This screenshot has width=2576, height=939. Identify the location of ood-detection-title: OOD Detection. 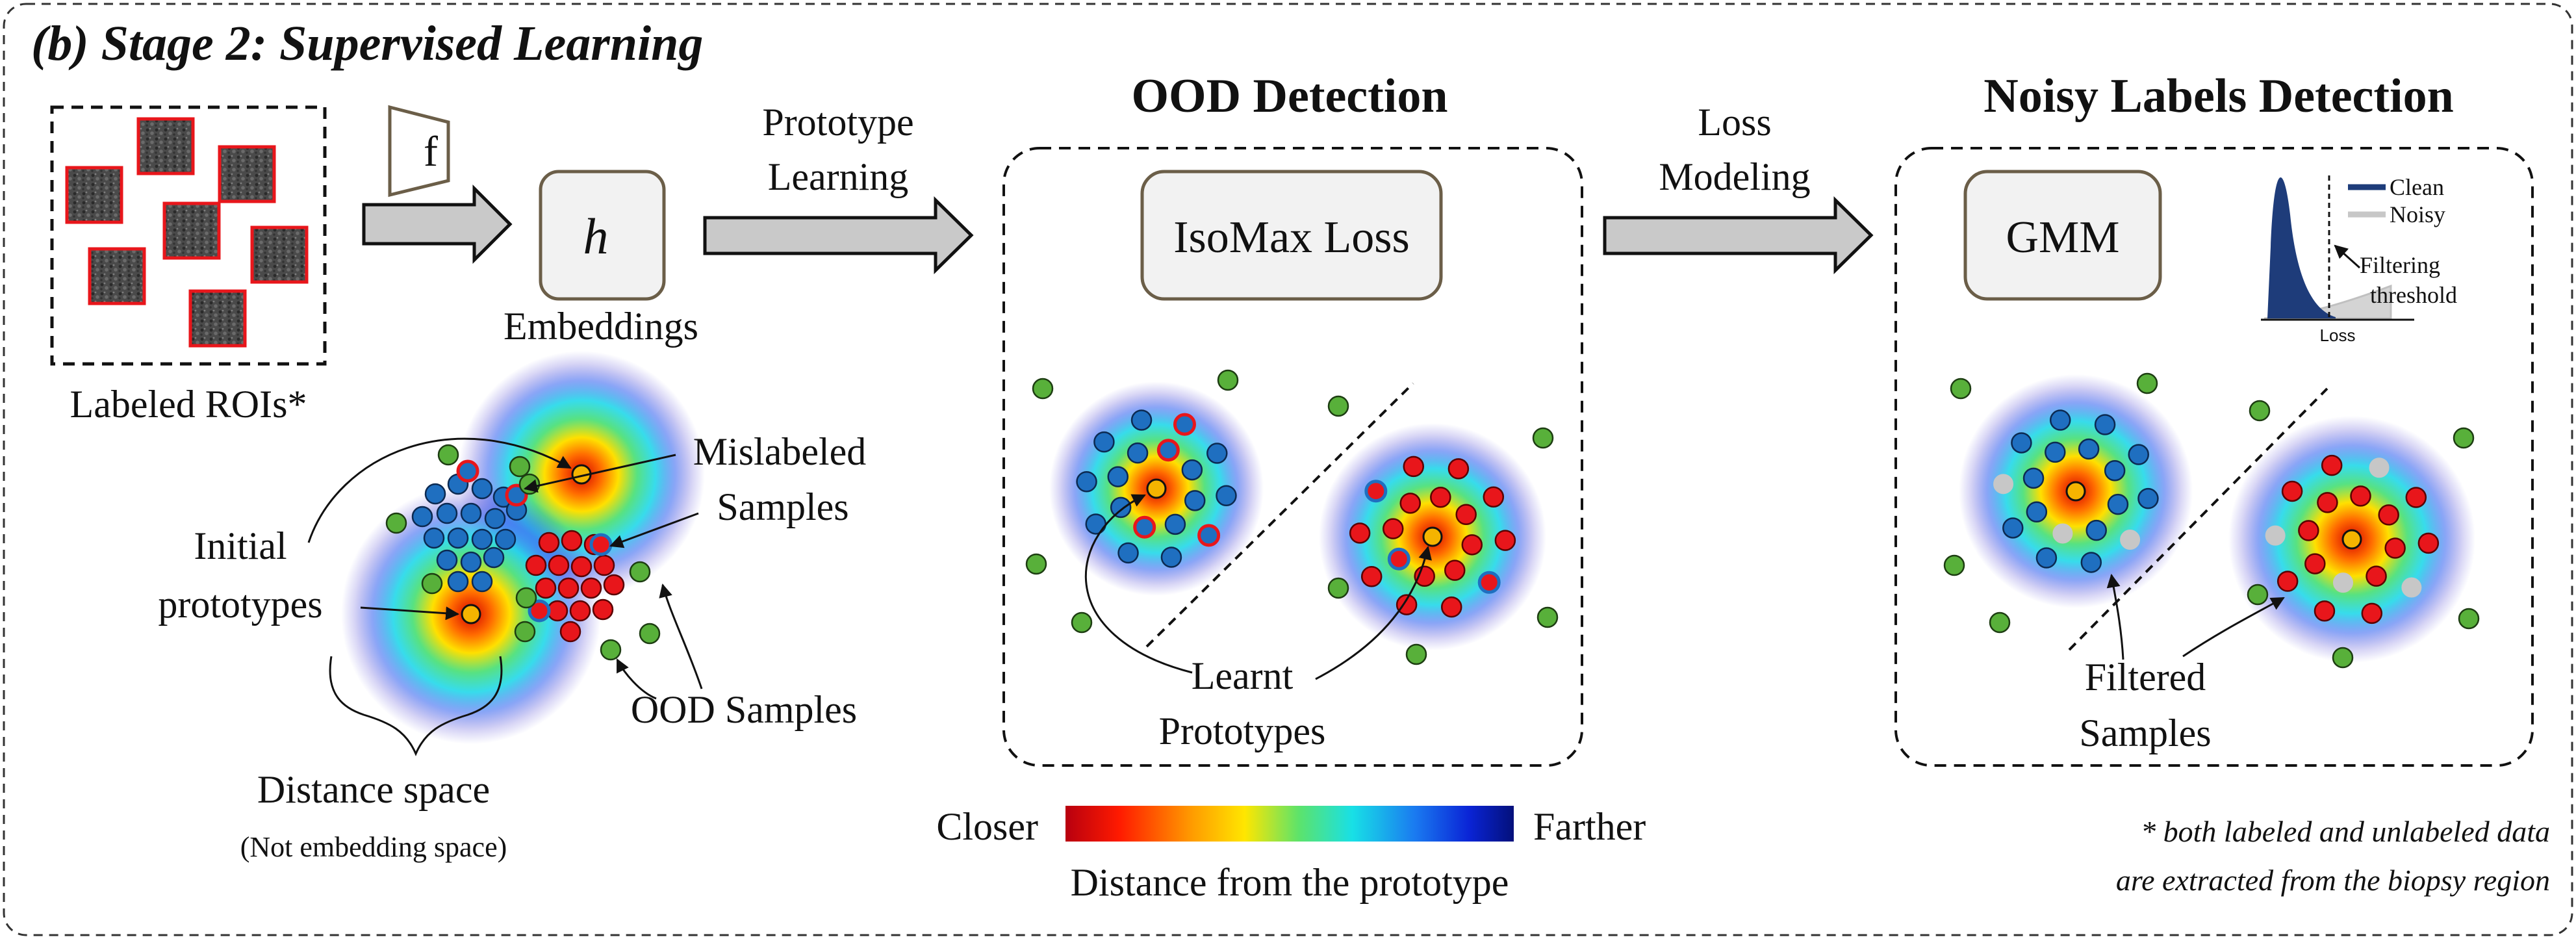
(1289, 96).